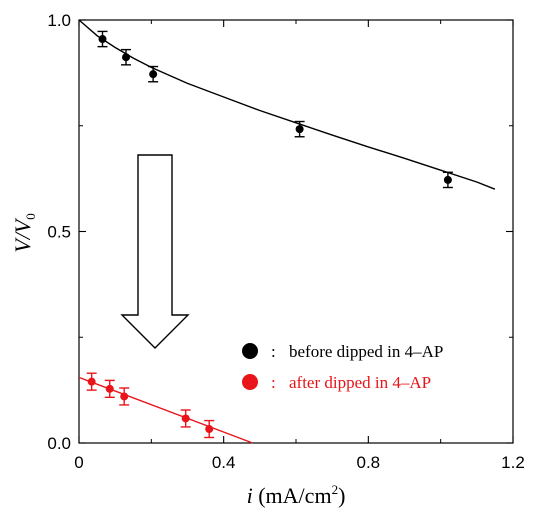 This screenshot has width=550, height=522. Describe the element at coordinates (273, 351) in the screenshot. I see `legend-sep-before: :` at that location.